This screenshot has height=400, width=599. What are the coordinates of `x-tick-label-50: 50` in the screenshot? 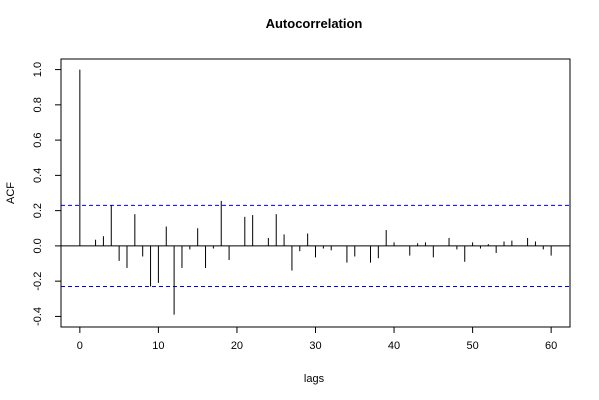 It's located at (472, 346).